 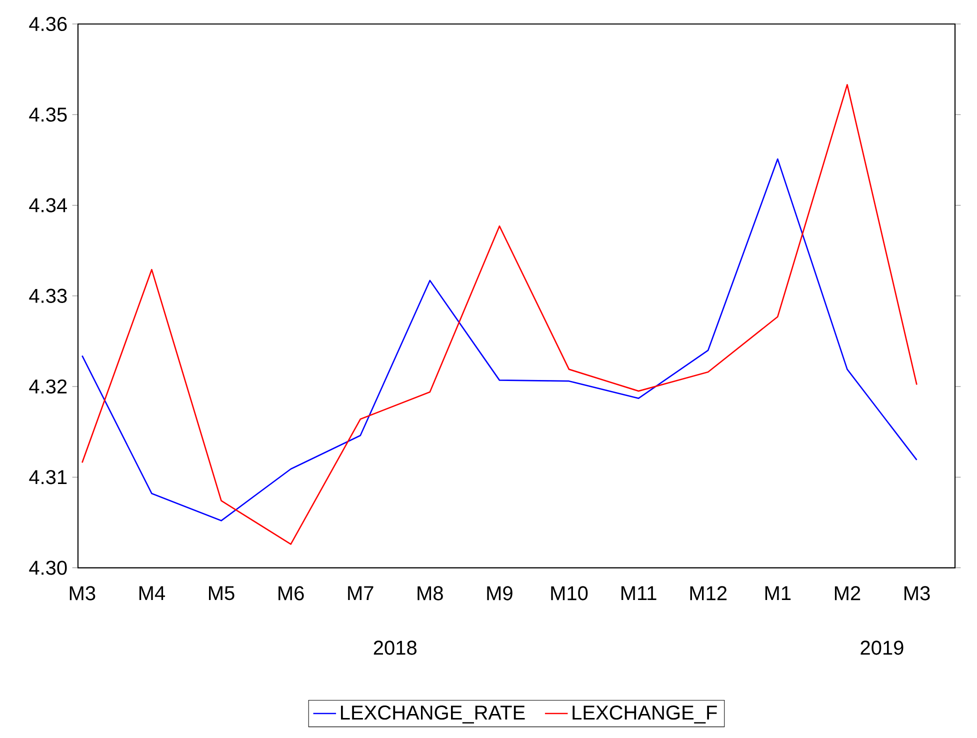 What do you see at coordinates (48, 205) in the screenshot?
I see `y-tick-label: 4.34` at bounding box center [48, 205].